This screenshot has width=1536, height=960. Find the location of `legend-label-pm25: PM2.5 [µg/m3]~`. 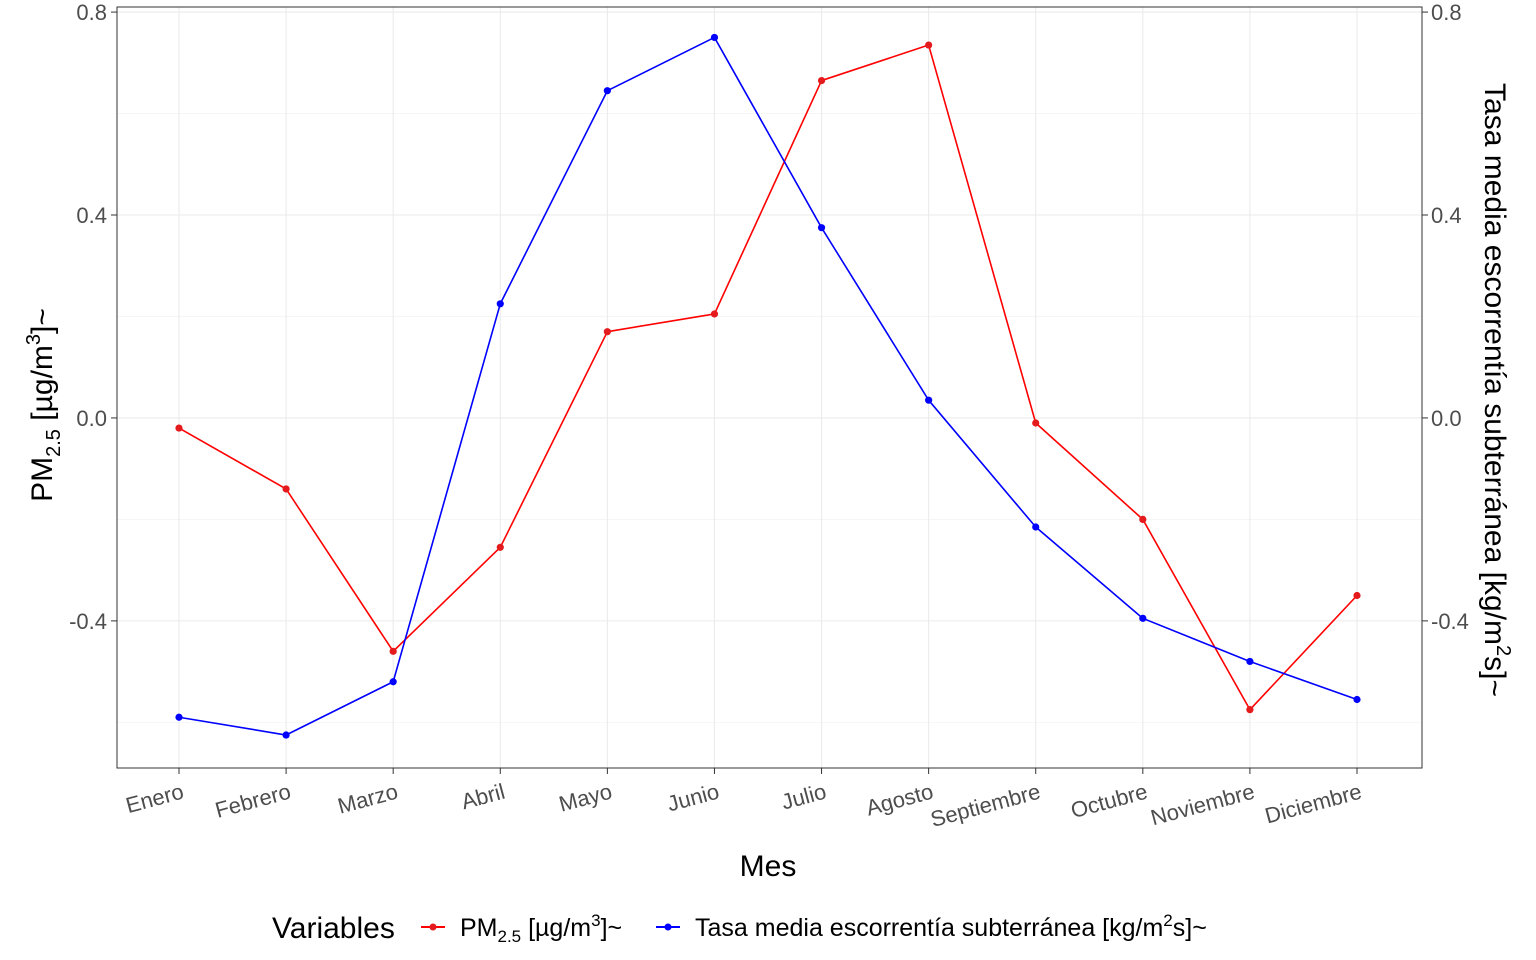

legend-label-pm25: PM2.5 [µg/m3]~ is located at coordinates (541, 928).